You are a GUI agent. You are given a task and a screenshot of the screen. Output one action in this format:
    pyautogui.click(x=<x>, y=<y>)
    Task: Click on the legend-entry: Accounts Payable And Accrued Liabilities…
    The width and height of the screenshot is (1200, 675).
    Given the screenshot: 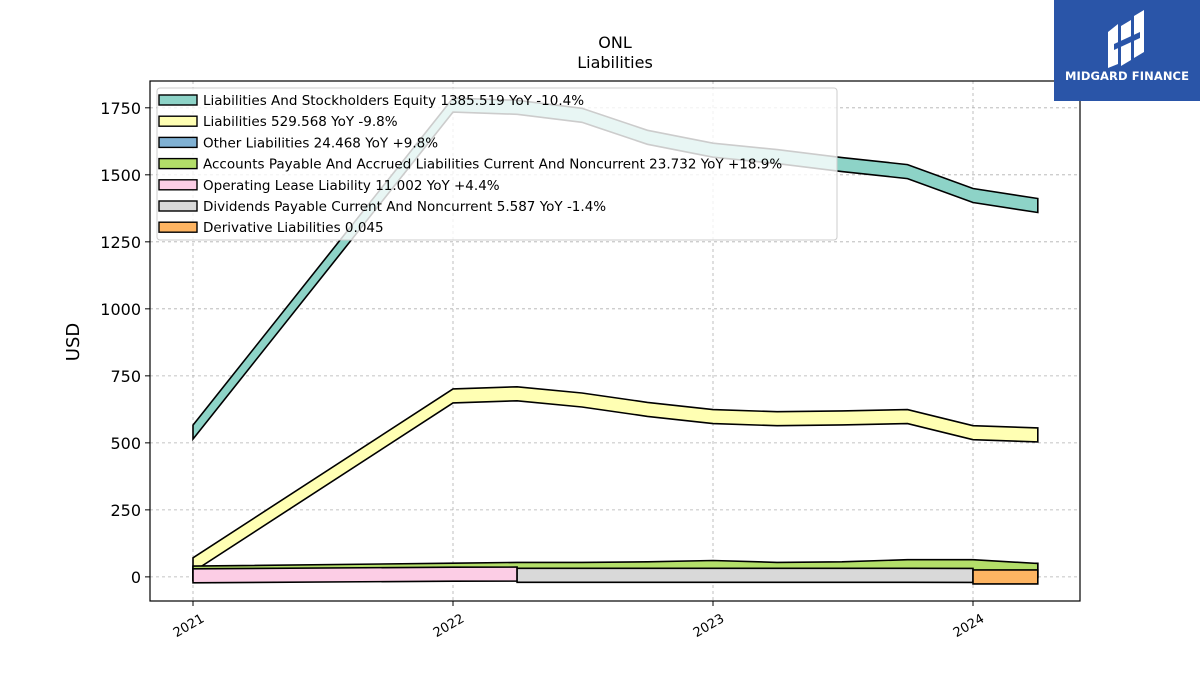 What is the action you would take?
    pyautogui.click(x=492, y=165)
    